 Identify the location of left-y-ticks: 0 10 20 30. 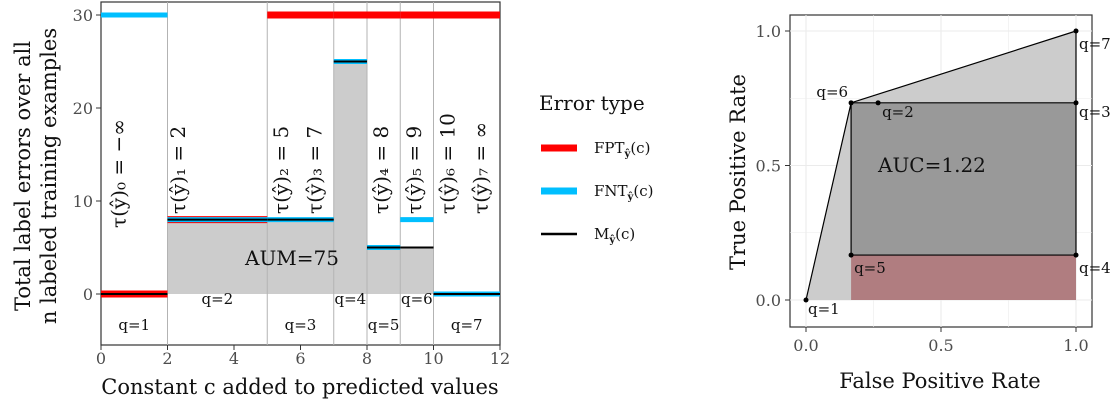
(87, 155).